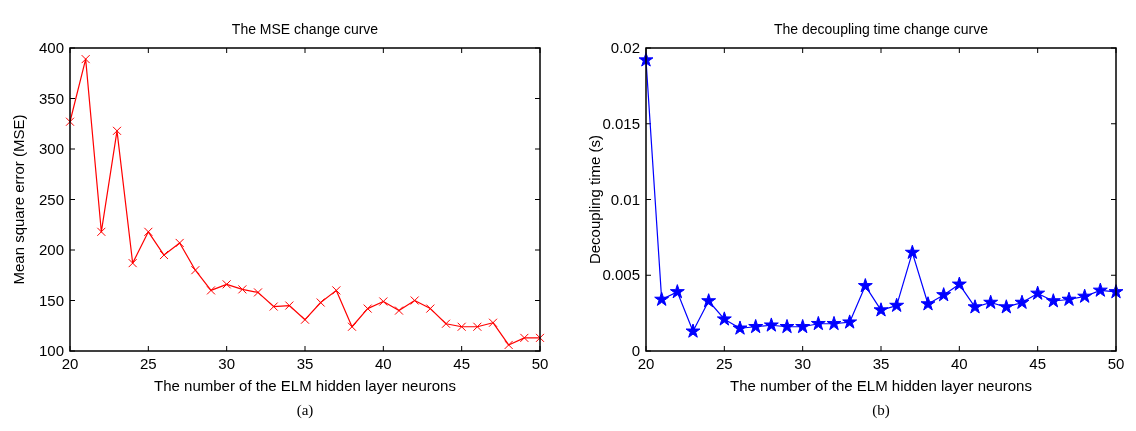 The image size is (1136, 431). Describe the element at coordinates (51, 249) in the screenshot. I see `y-tick-label: 200` at that location.